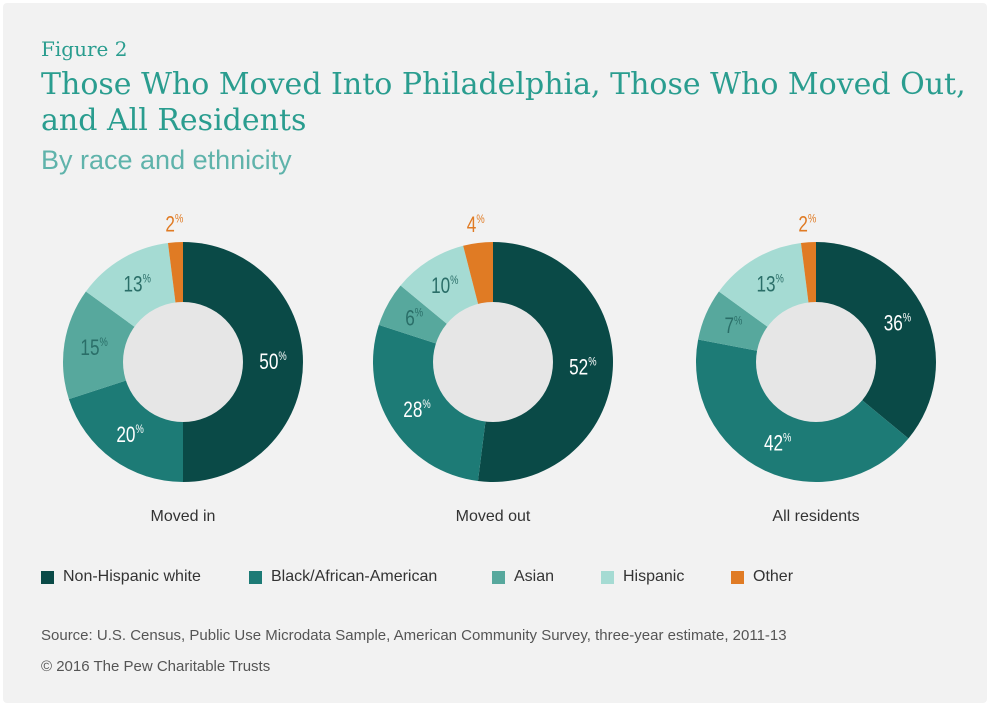  I want to click on legend-label: Black/African-American, so click(354, 576).